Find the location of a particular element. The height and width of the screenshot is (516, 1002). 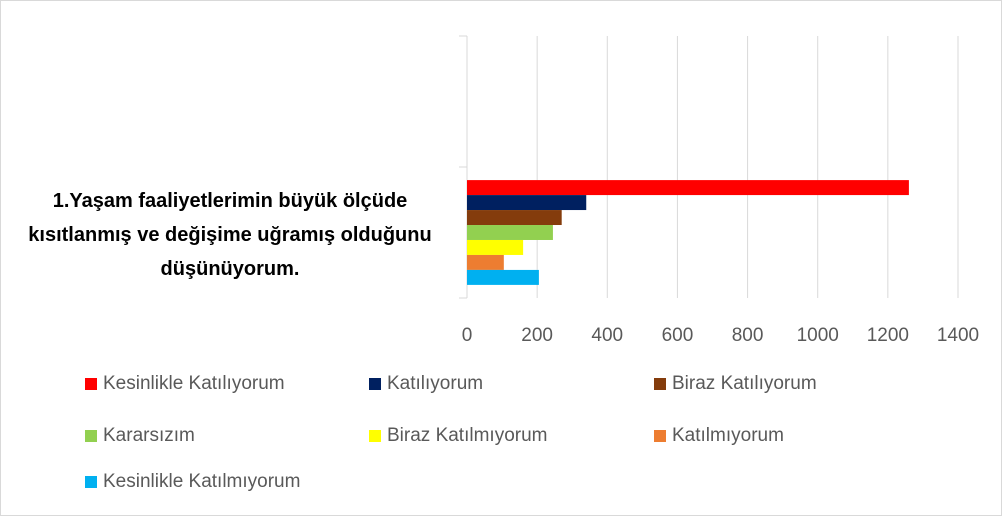

x-tick-label: 600 is located at coordinates (678, 335).